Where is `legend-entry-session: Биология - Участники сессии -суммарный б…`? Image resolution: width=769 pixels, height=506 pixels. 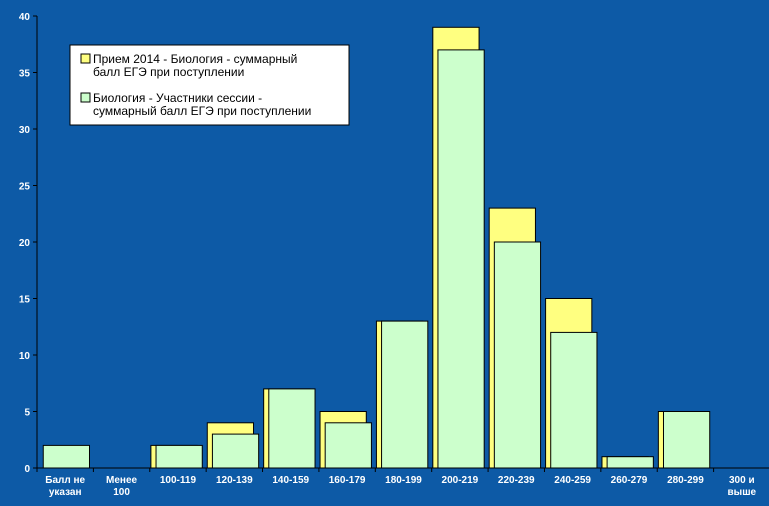 legend-entry-session: Биология - Участники сессии -суммарный б… is located at coordinates (202, 104).